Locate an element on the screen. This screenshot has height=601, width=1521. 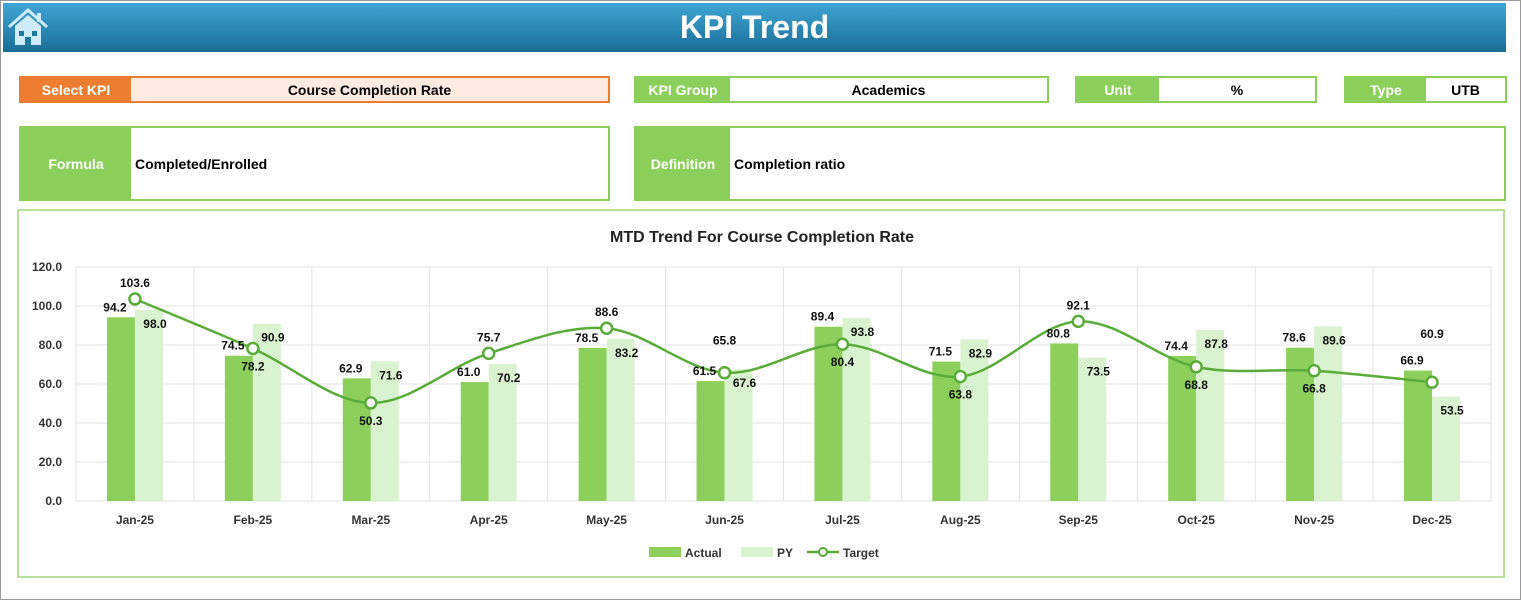
legend-actual-label: Actual is located at coordinates (703, 553).